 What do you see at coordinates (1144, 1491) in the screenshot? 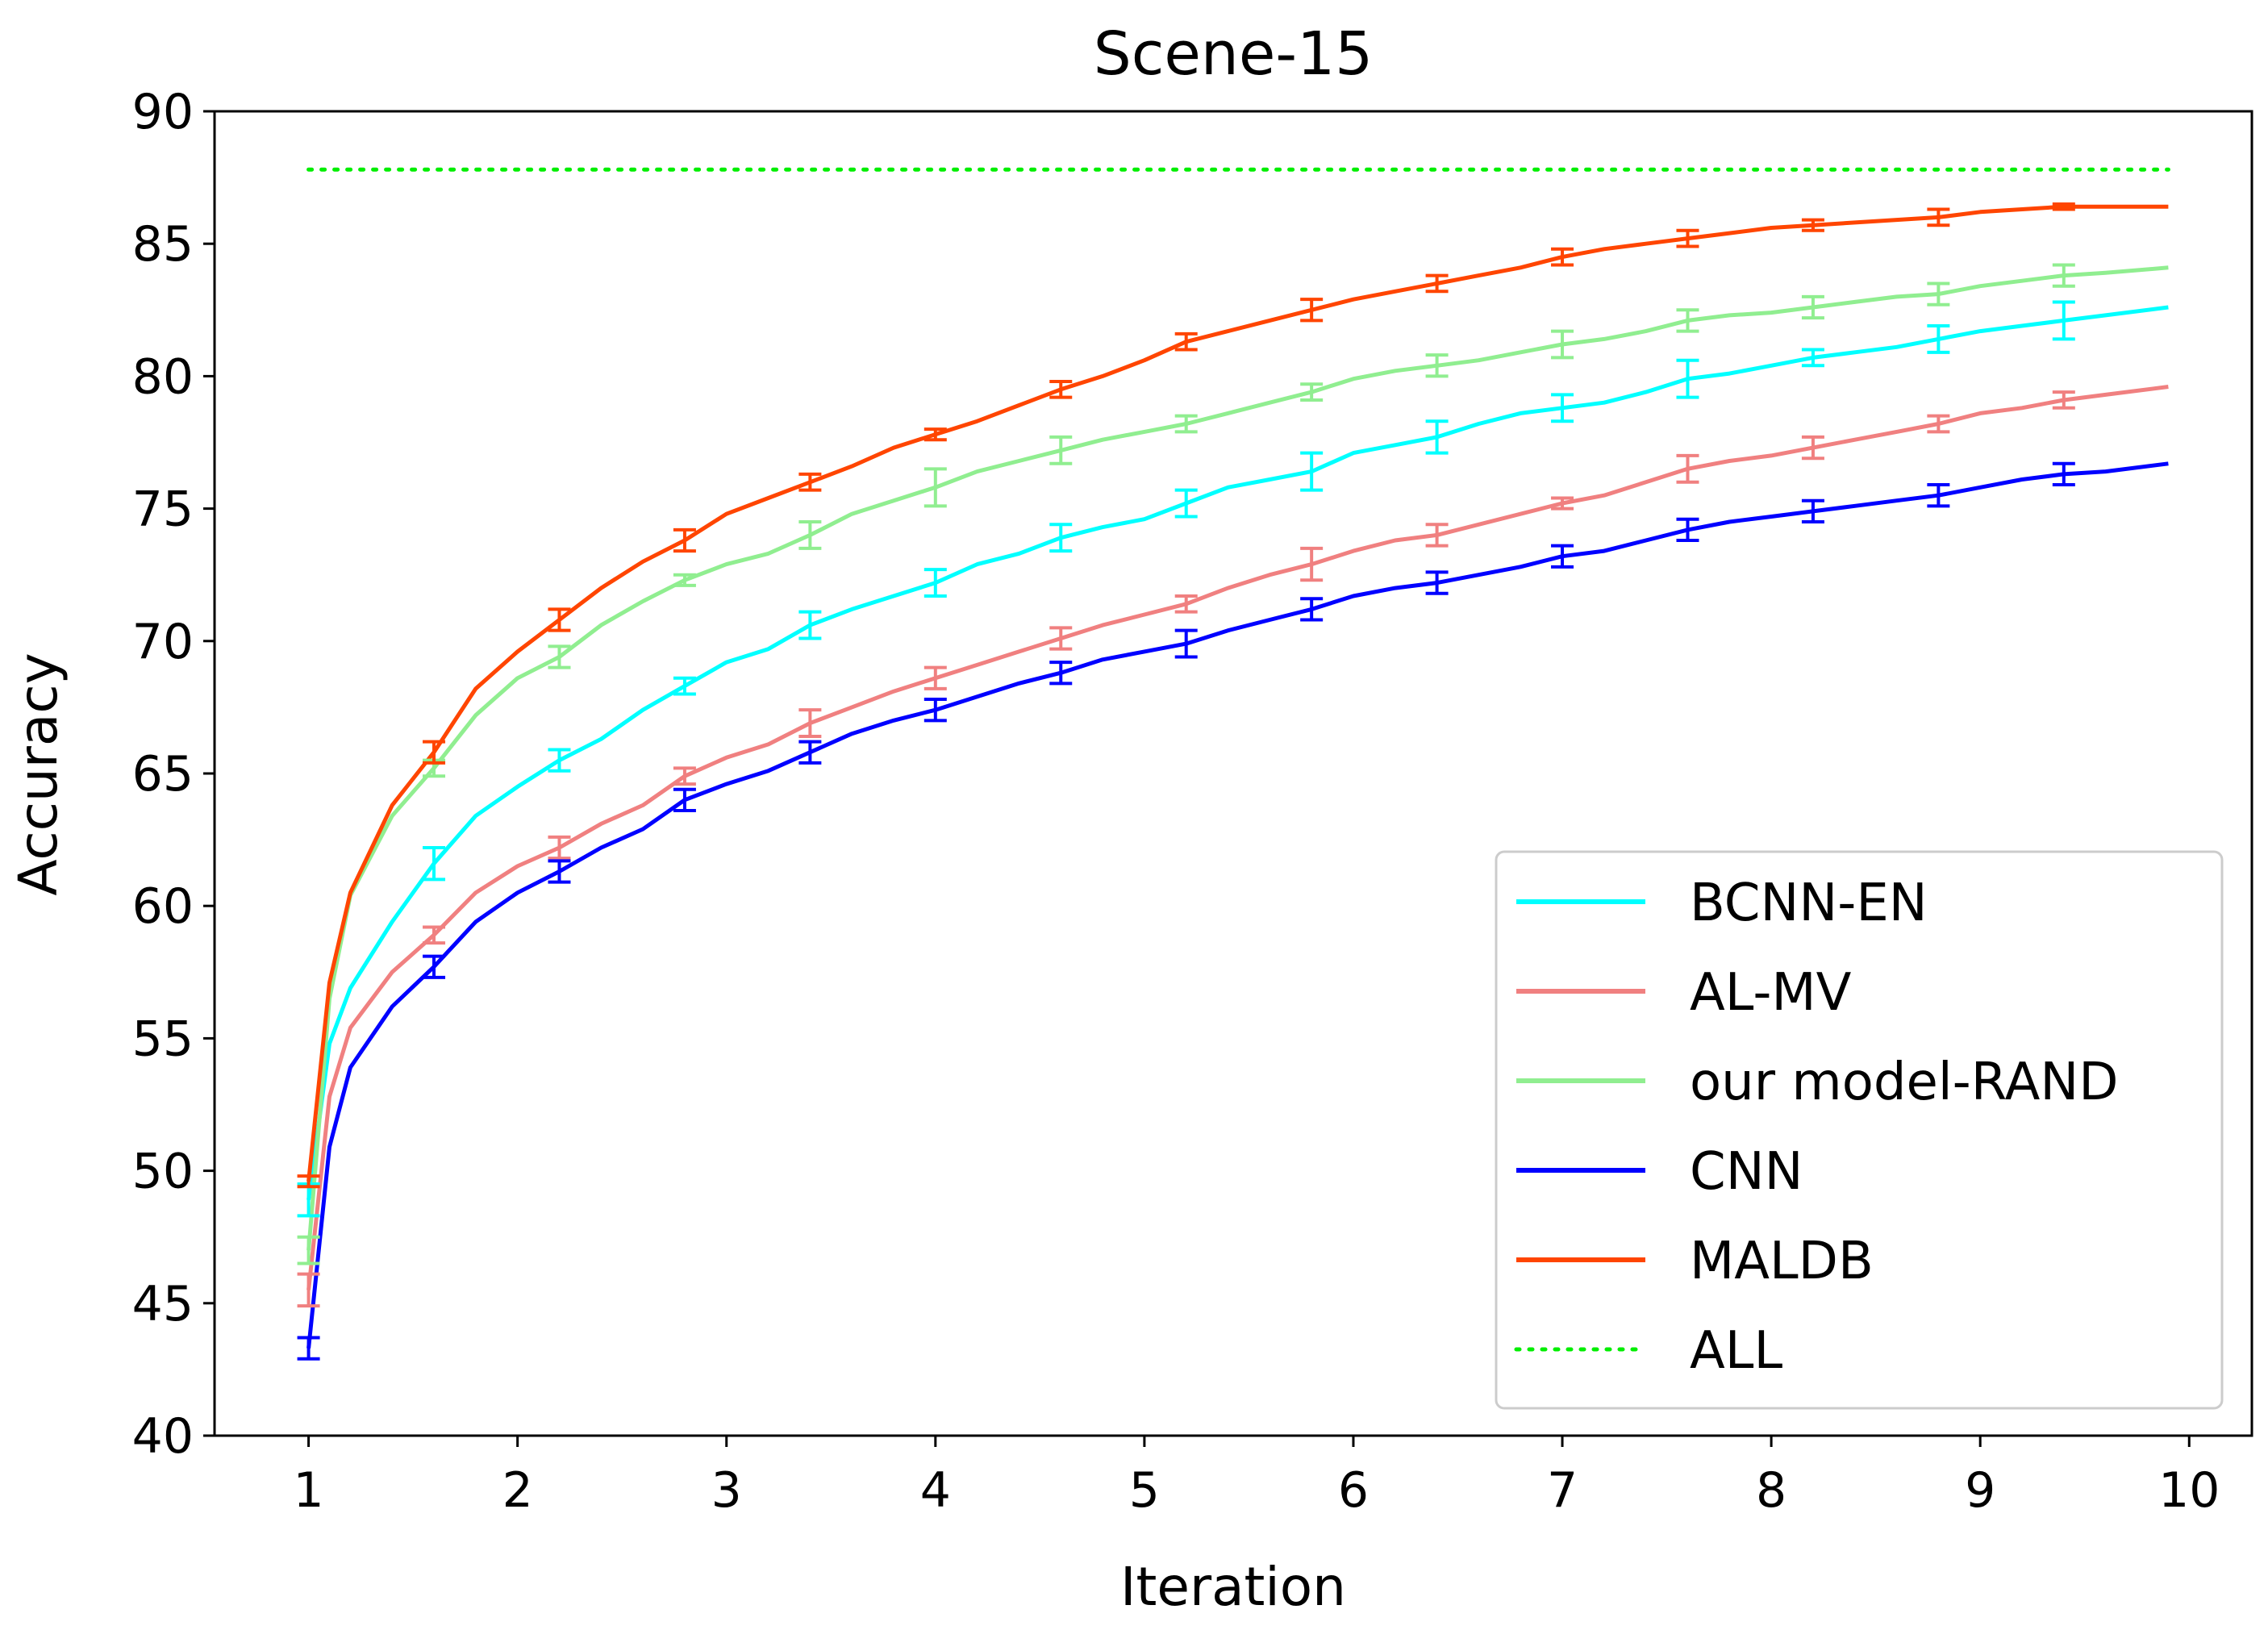
I see `x-tick-label: 5` at bounding box center [1144, 1491].